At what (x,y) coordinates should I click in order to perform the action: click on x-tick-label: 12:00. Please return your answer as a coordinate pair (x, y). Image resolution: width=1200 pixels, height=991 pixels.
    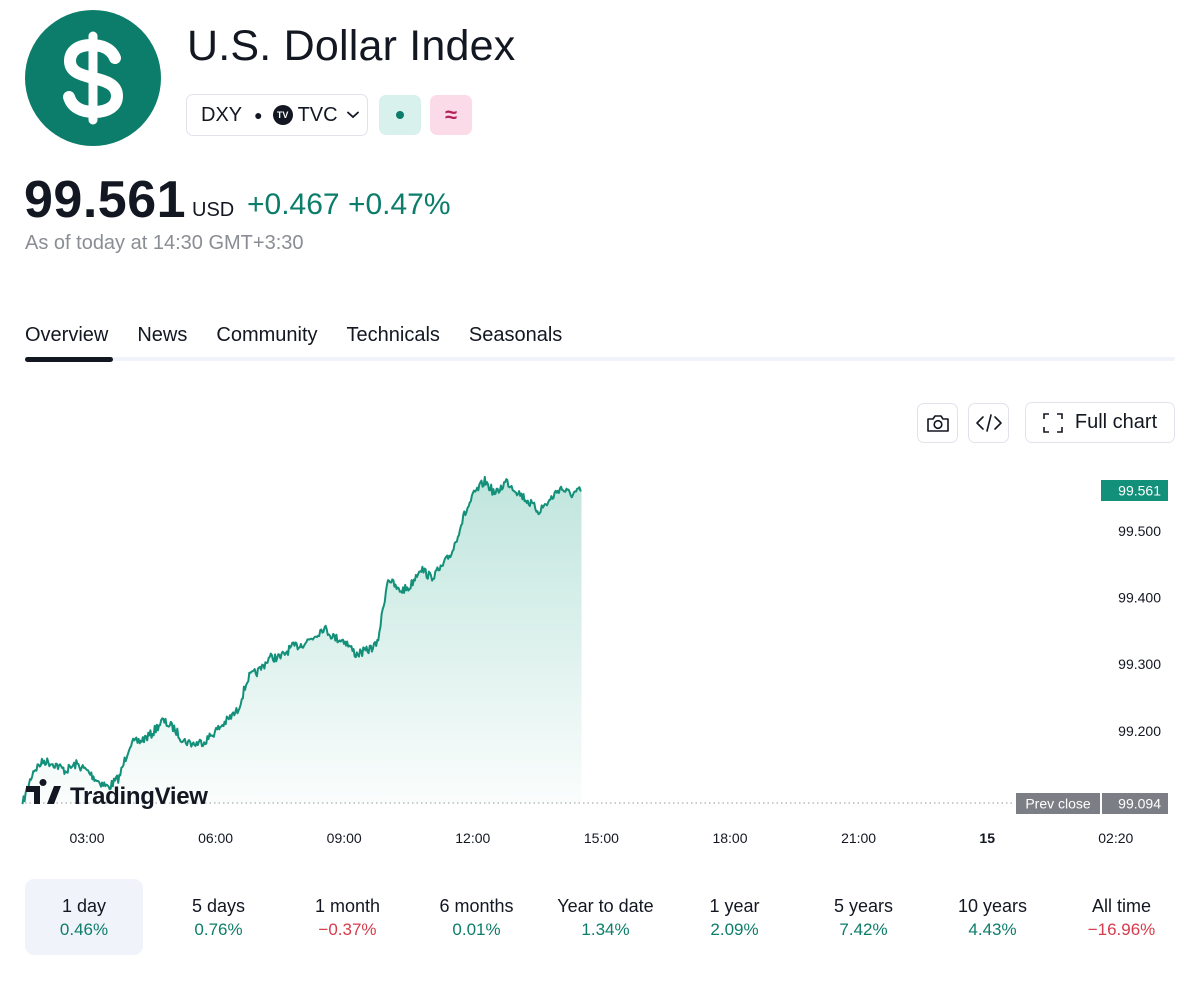
    Looking at the image, I should click on (472, 838).